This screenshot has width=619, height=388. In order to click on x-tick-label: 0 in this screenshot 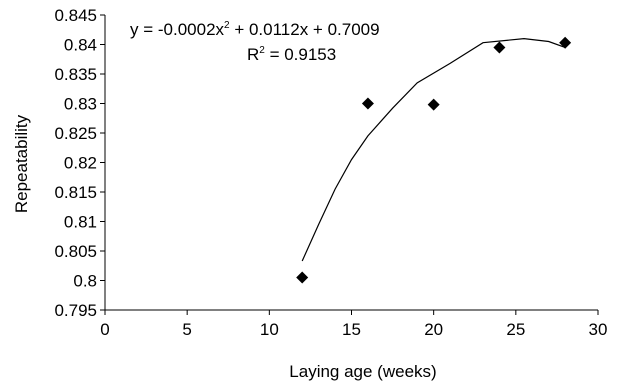, I will do `click(104, 329)`.